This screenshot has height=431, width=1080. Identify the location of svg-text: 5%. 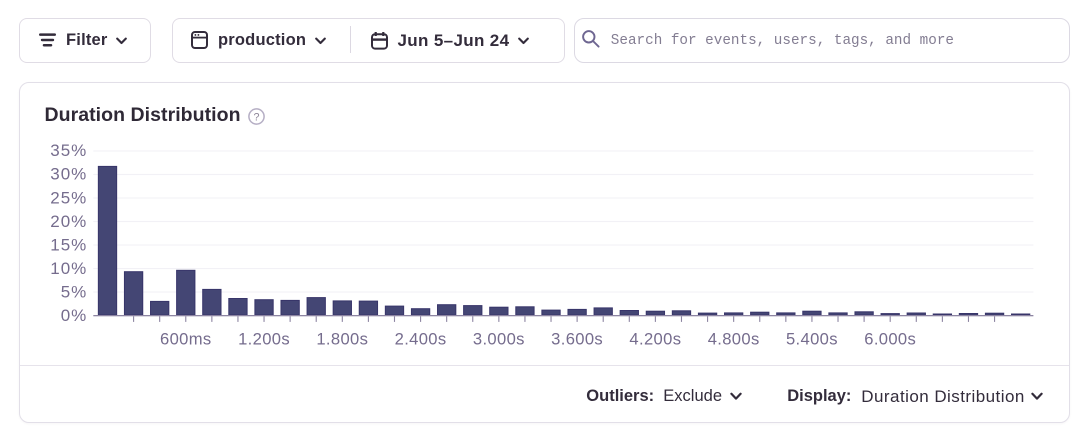
(74, 291).